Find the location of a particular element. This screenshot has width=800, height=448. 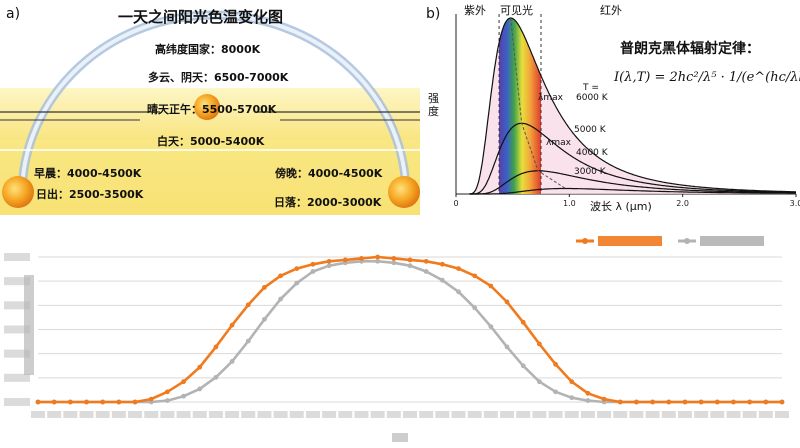

planck-x-tick-label: 3.0 is located at coordinates (795, 203).